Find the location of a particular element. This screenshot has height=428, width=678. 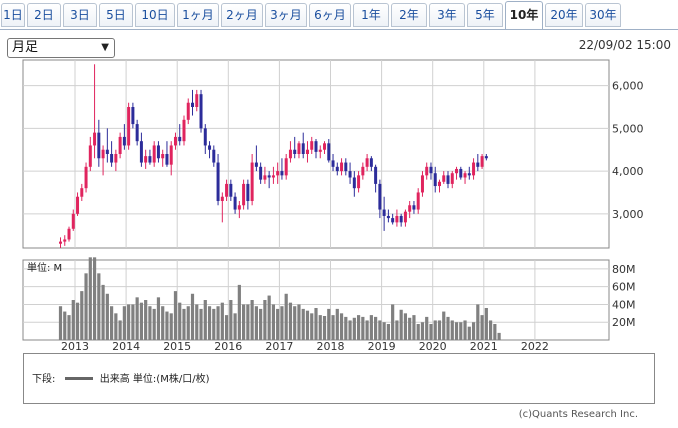

tab-3ヶ月: 3ヶ月 is located at coordinates (286, 15).